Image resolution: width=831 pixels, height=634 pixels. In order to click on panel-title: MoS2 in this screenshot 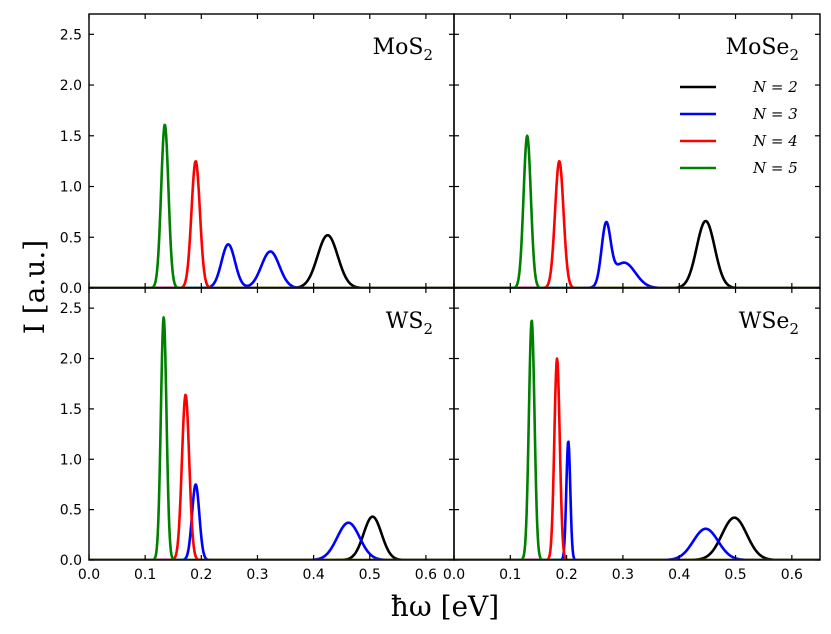, I will do `click(403, 49)`.